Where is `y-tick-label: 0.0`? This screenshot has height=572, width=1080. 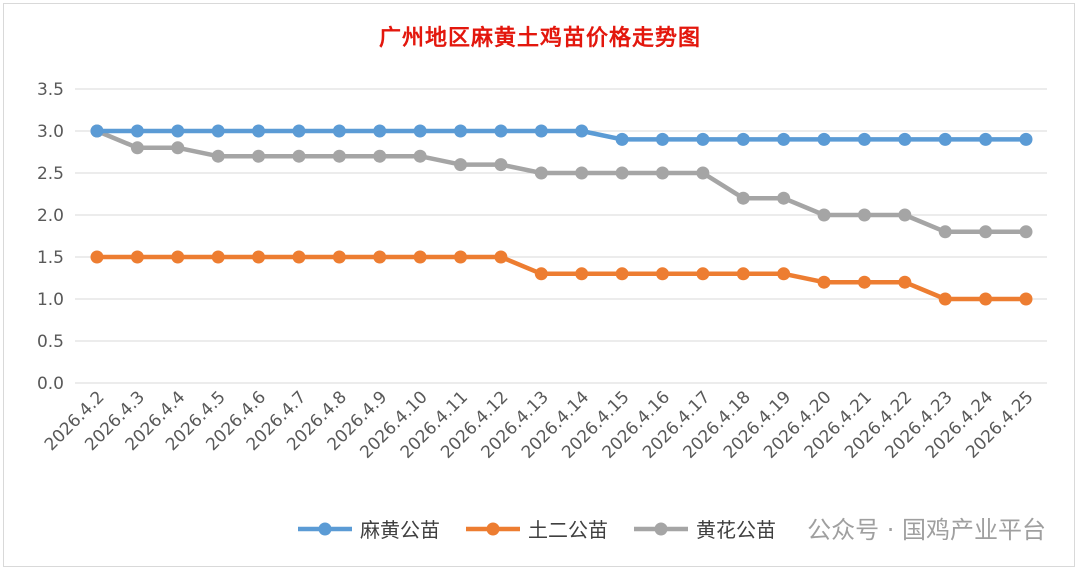 y-tick-label: 0.0 is located at coordinates (50, 384).